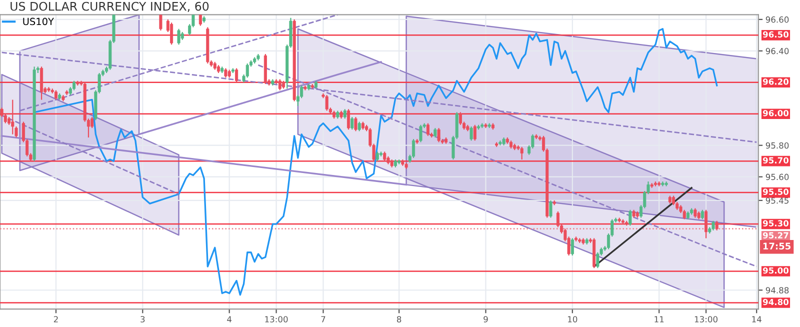  I want to click on text: 17:55, so click(777, 246).